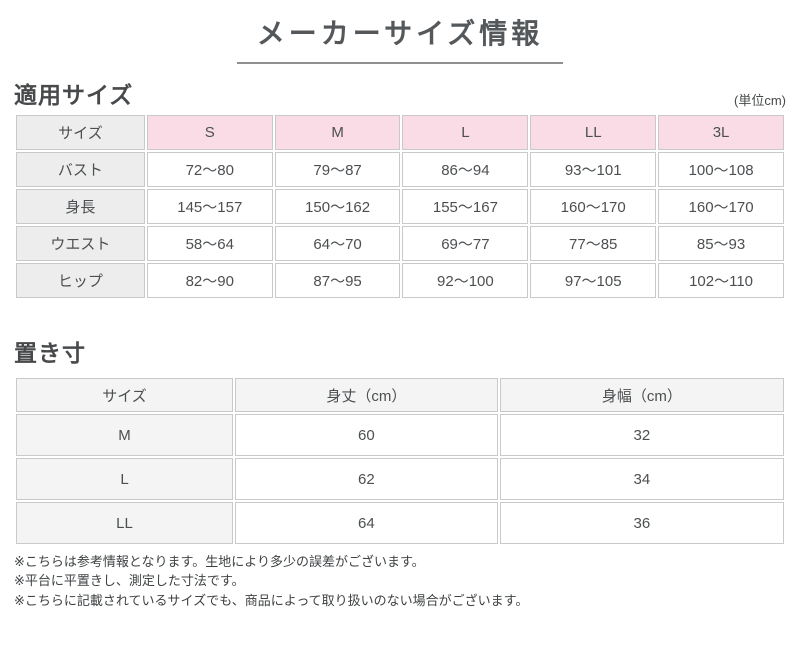  What do you see at coordinates (337, 243) in the screenshot?
I see `value-cell: 64〜70` at bounding box center [337, 243].